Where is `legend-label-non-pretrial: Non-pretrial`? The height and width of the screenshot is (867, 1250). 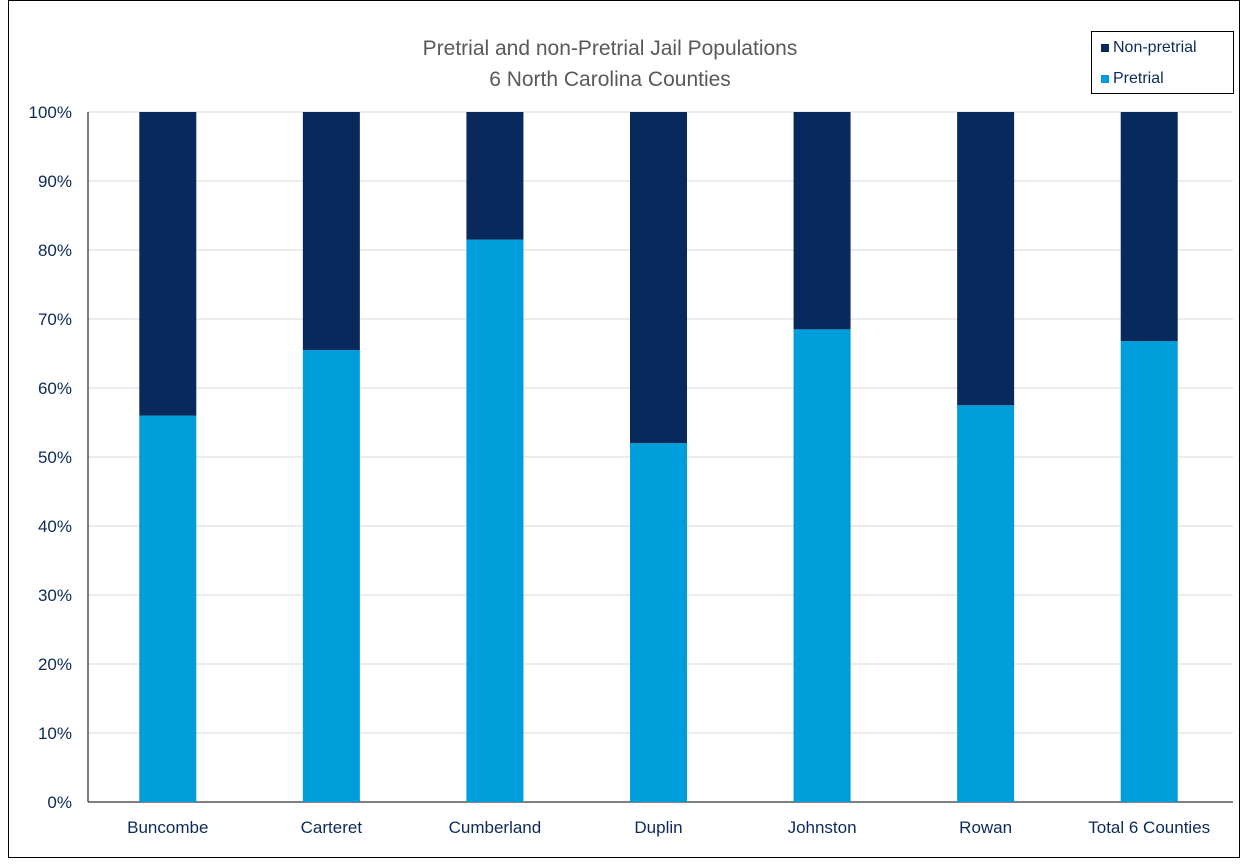 legend-label-non-pretrial: Non-pretrial is located at coordinates (1155, 47).